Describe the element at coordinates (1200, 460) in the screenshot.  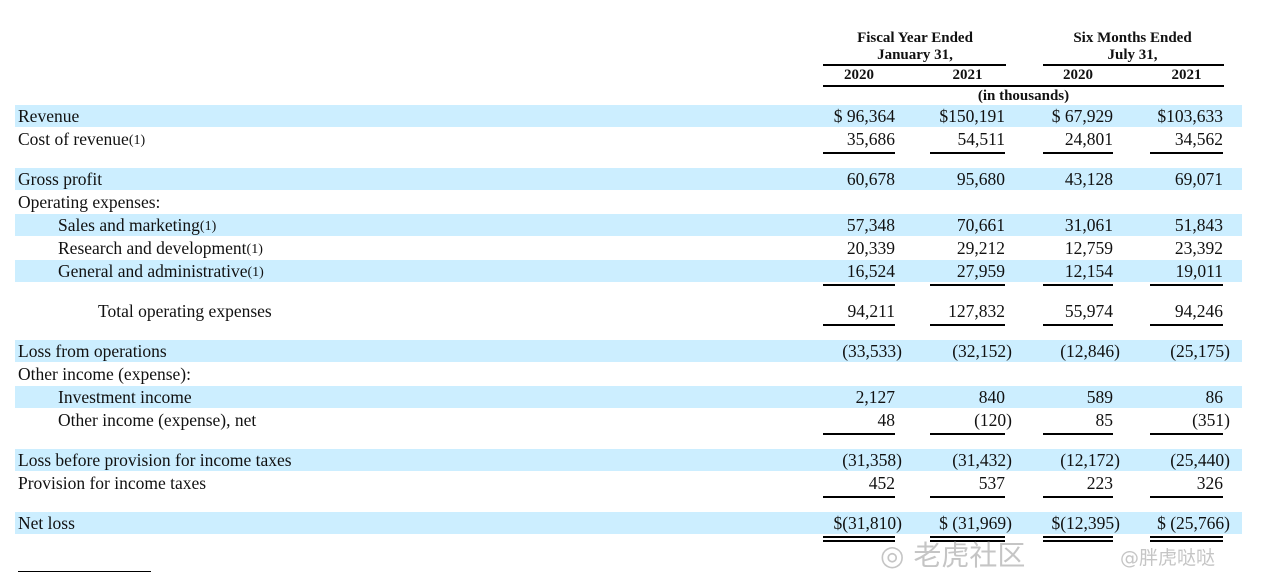
I see `cell-value: (25,440)` at that location.